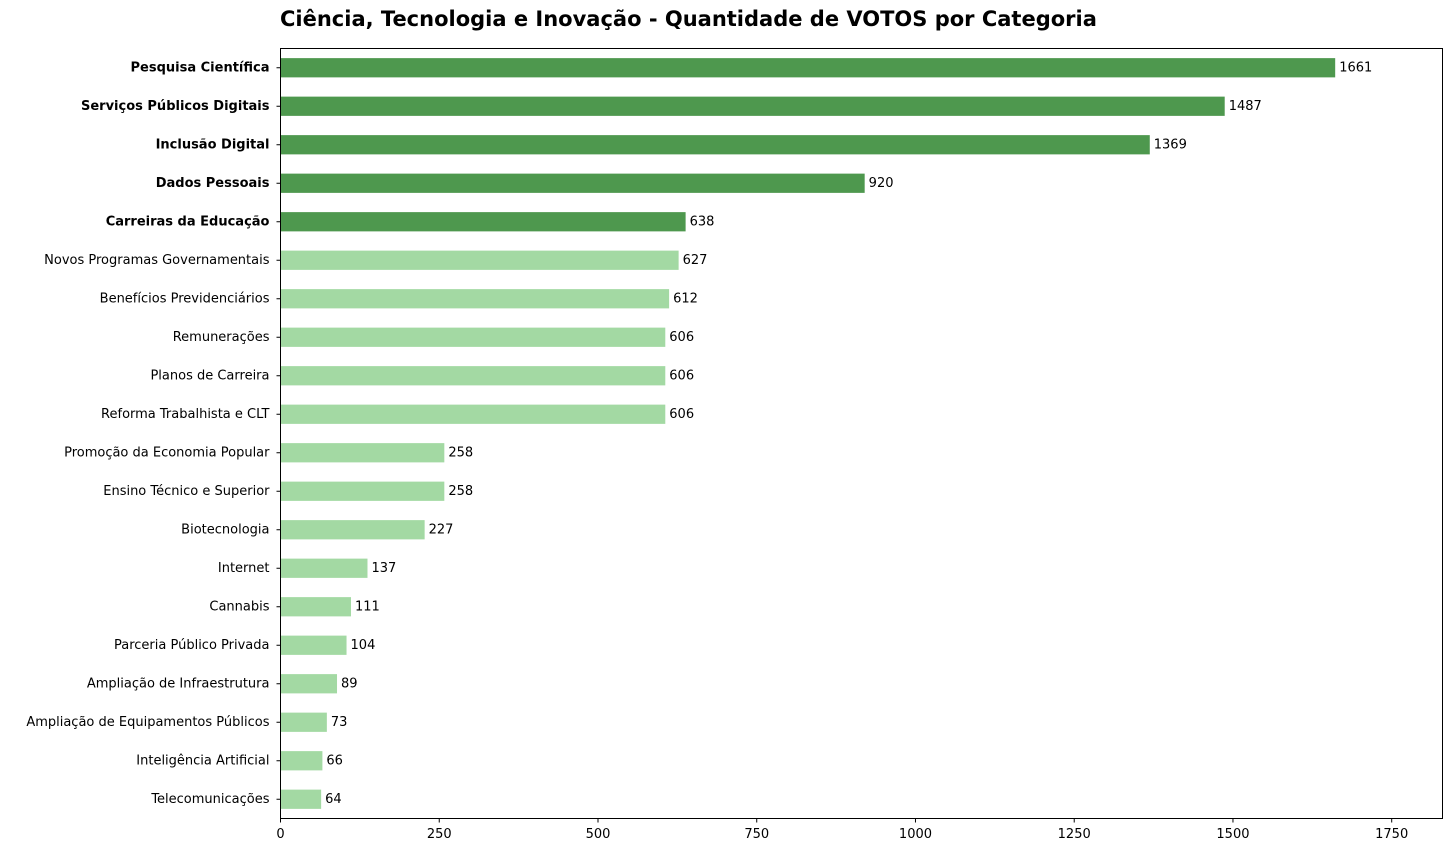  Describe the element at coordinates (200, 67) in the screenshot. I see `category-label: Pesquisa Científica` at that location.